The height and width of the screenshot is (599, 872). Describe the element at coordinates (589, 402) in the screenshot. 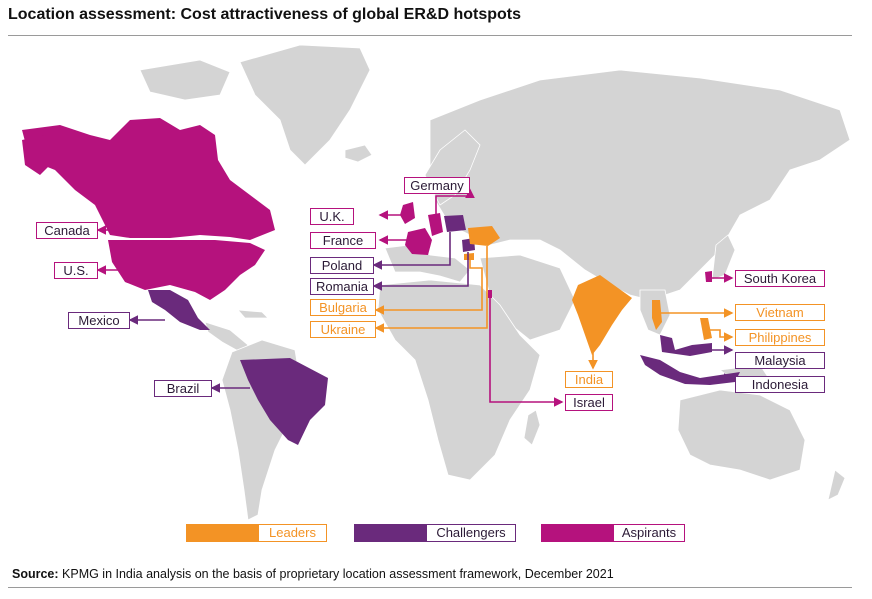

I see `label-israel: Israel` at that location.